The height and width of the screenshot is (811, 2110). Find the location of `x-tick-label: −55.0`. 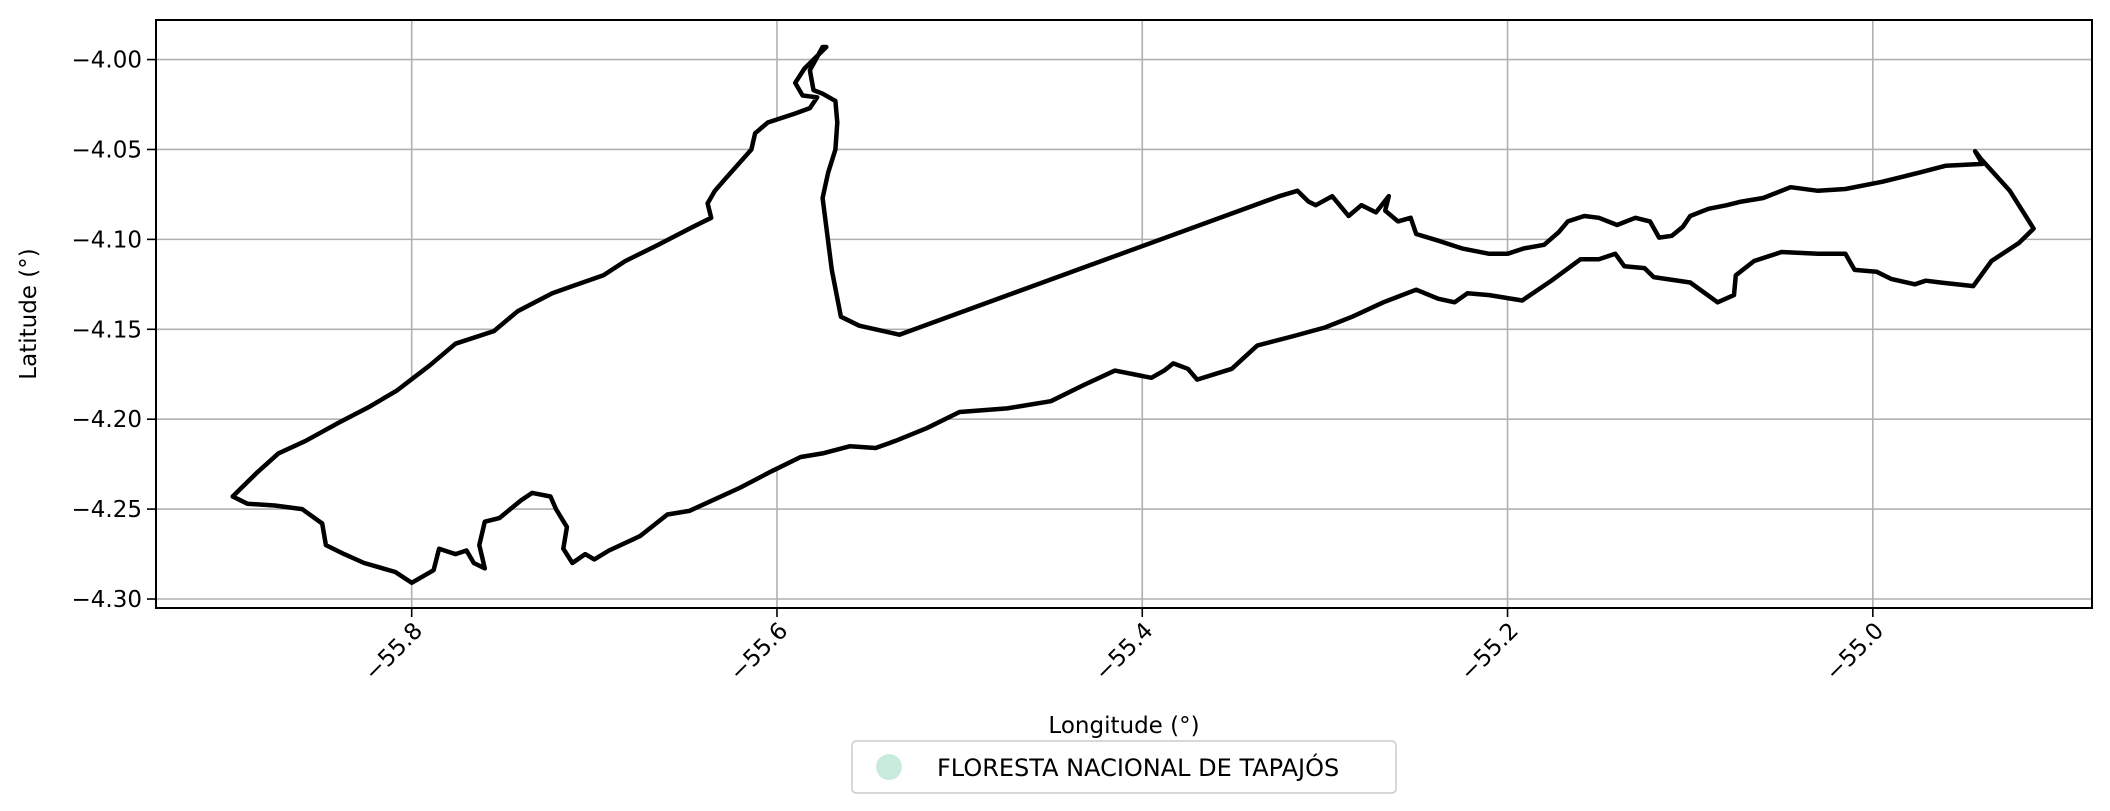

x-tick-label: −55.0 is located at coordinates (1855, 652).